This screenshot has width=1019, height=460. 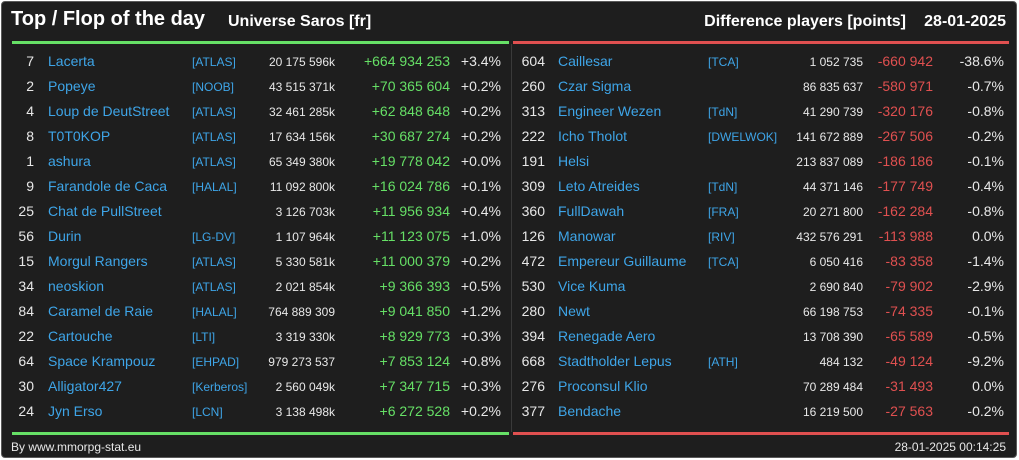 What do you see at coordinates (216, 362) in the screenshot?
I see `alliance-tag-link: [EHPAD]` at bounding box center [216, 362].